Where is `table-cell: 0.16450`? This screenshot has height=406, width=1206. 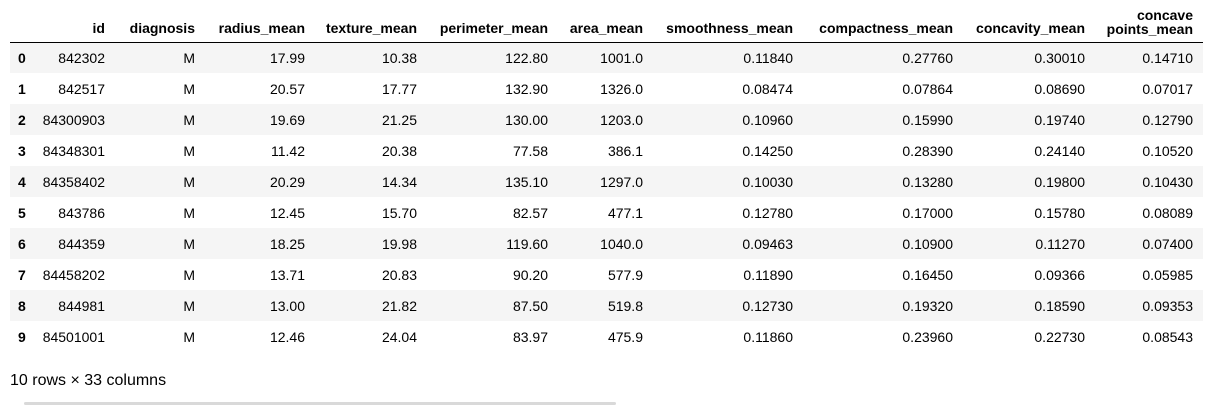 table-cell: 0.16450 is located at coordinates (927, 274).